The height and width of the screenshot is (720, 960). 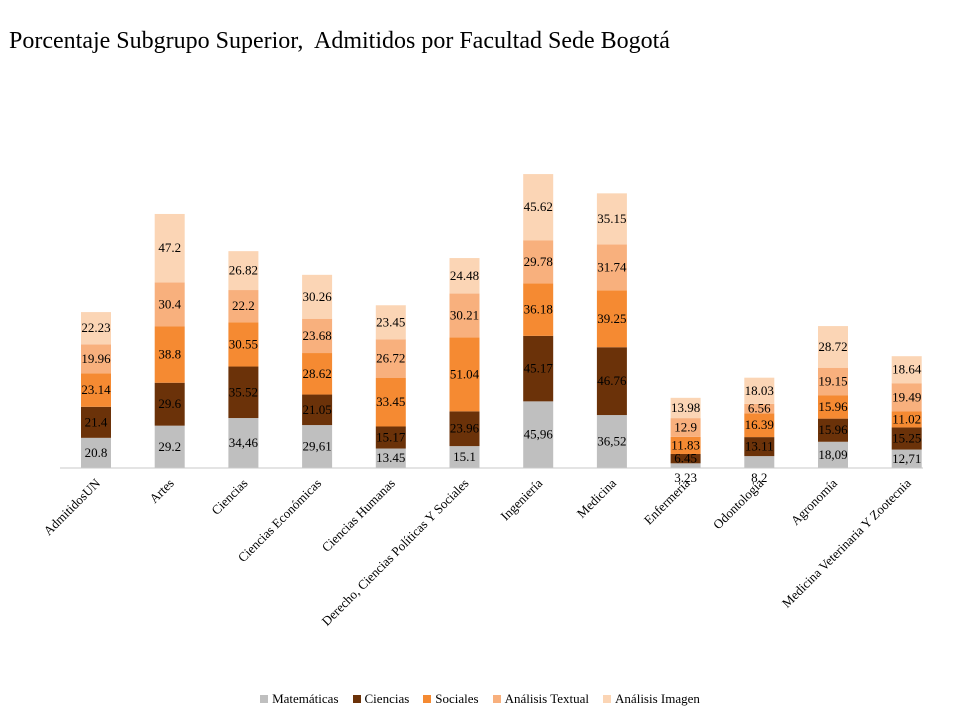 I want to click on x-tick-label-medicina-veterinaria-y-zootecnia: Medicina Veterinaria Y Zootecnia, so click(x=846, y=542).